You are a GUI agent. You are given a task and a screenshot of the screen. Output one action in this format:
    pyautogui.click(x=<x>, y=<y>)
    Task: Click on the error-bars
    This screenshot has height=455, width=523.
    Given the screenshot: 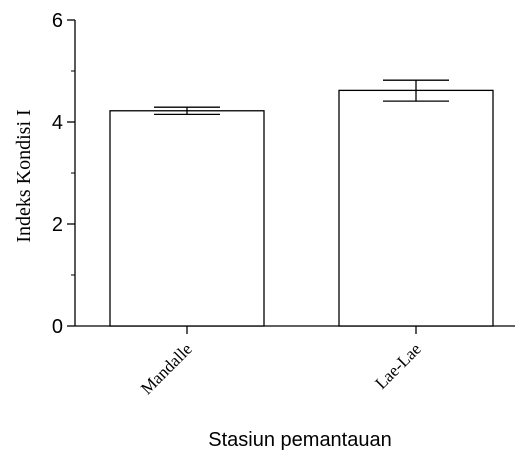 What is the action you would take?
    pyautogui.click(x=301, y=97)
    